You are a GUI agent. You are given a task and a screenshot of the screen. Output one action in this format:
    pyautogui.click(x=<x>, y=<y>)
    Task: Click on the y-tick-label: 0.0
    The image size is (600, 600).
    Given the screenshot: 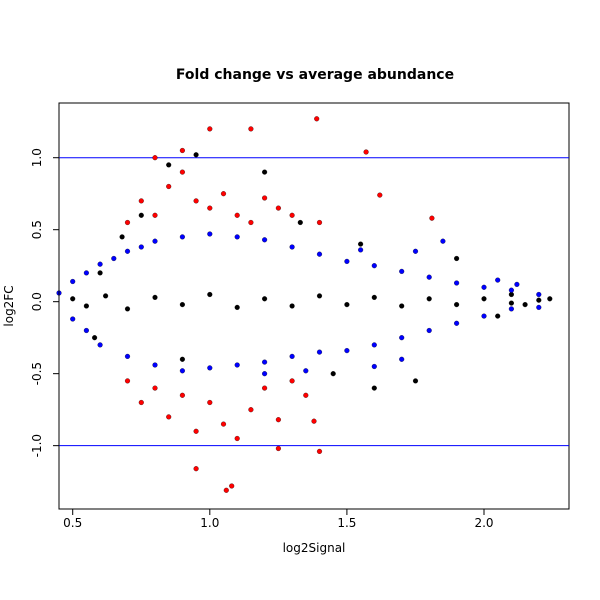 What is the action you would take?
    pyautogui.click(x=37, y=301)
    